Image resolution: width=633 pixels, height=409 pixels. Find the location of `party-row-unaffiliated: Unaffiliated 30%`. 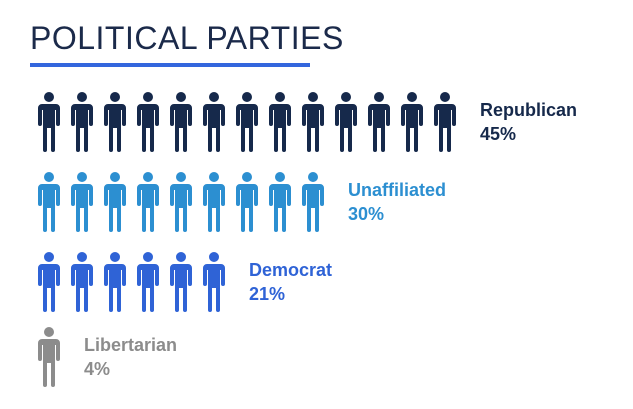

party-row-unaffiliated: Unaffiliated 30% is located at coordinates (316, 202).